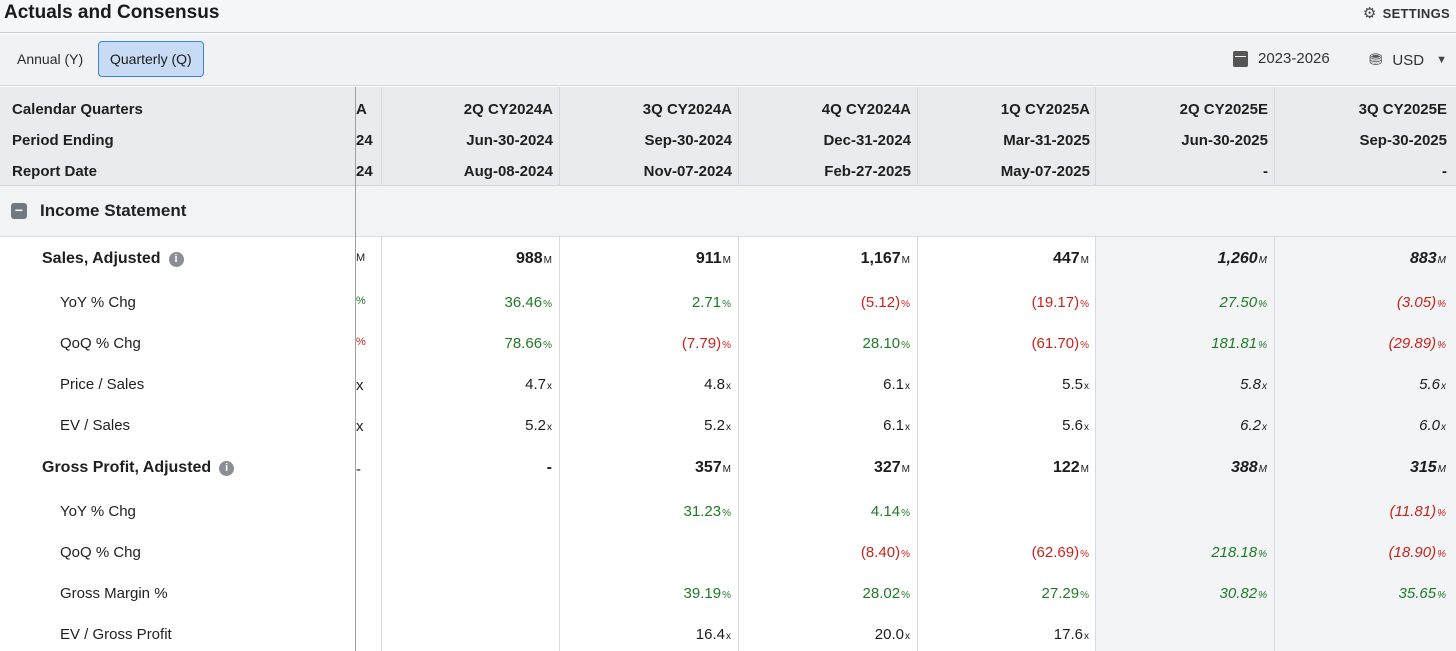 The image size is (1456, 651). What do you see at coordinates (892, 468) in the screenshot?
I see `table-cell: 327M` at bounding box center [892, 468].